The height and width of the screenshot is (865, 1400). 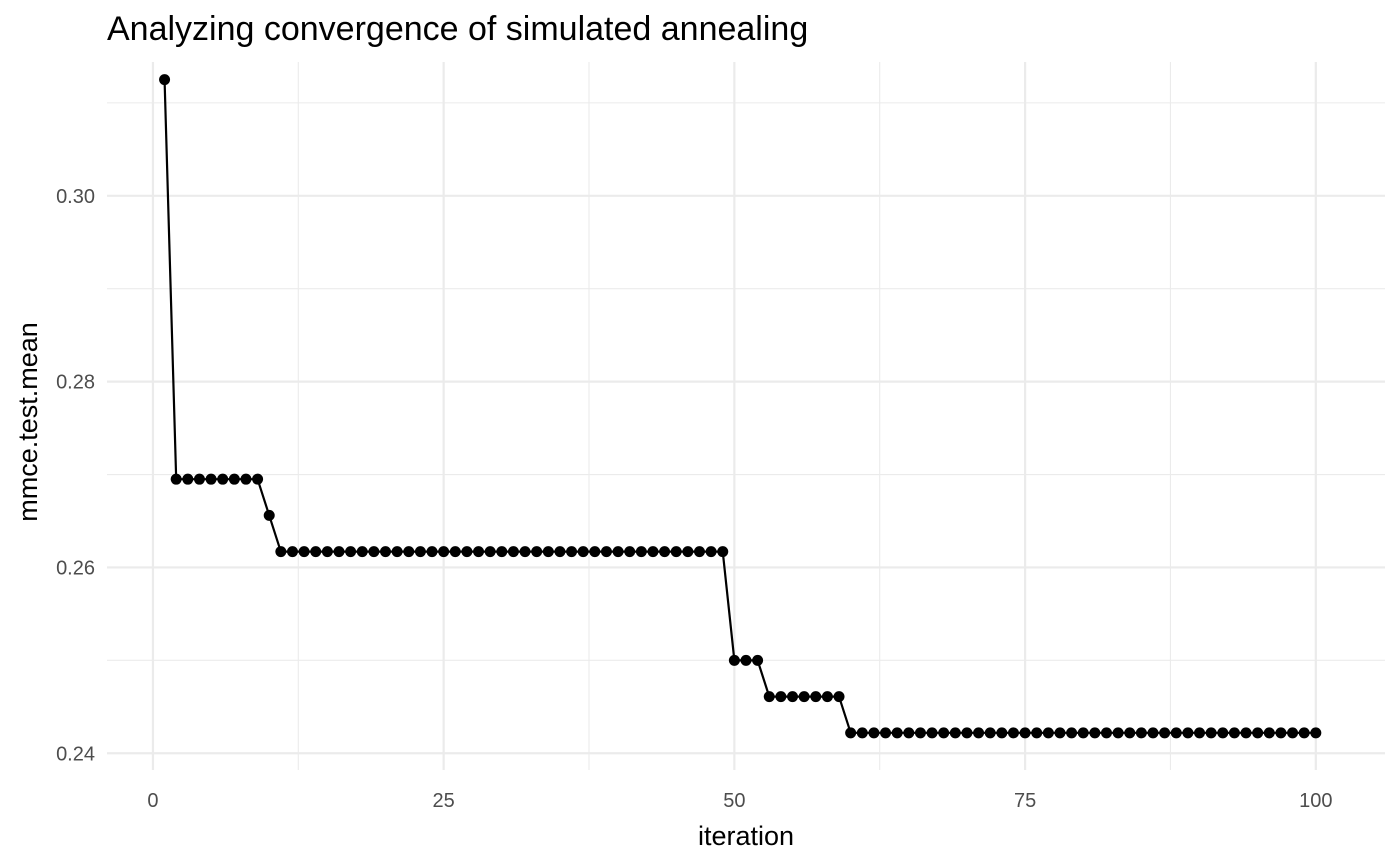 What do you see at coordinates (75, 568) in the screenshot?
I see `y-tick-label: 0.26` at bounding box center [75, 568].